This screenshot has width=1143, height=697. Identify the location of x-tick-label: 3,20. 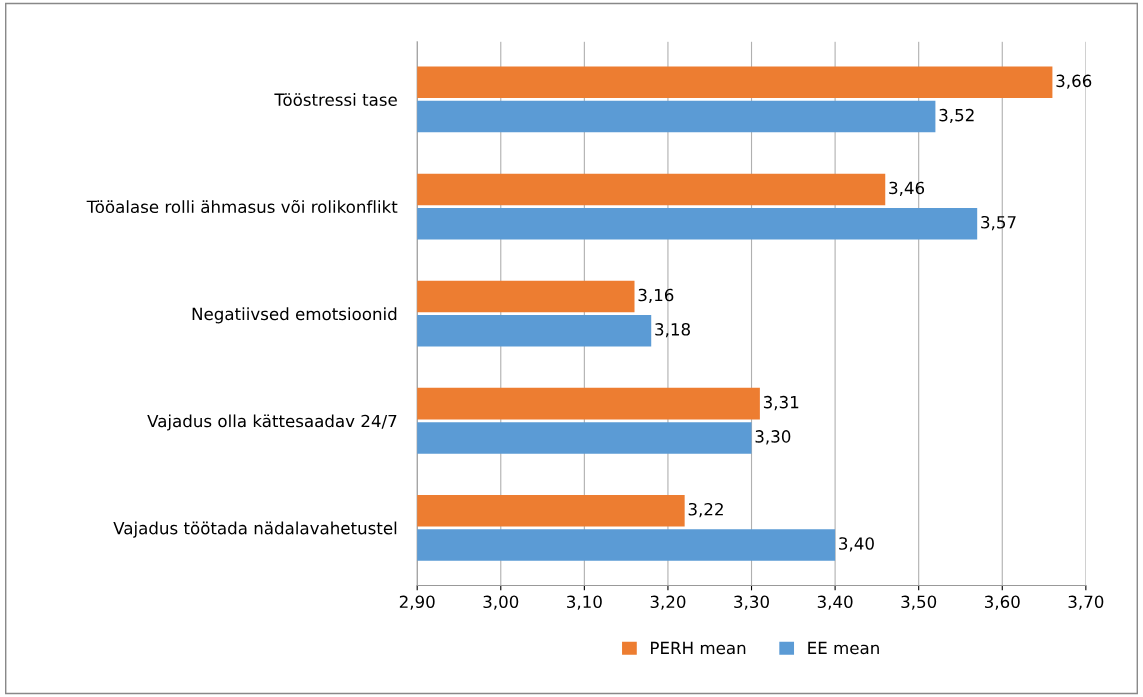
(668, 602).